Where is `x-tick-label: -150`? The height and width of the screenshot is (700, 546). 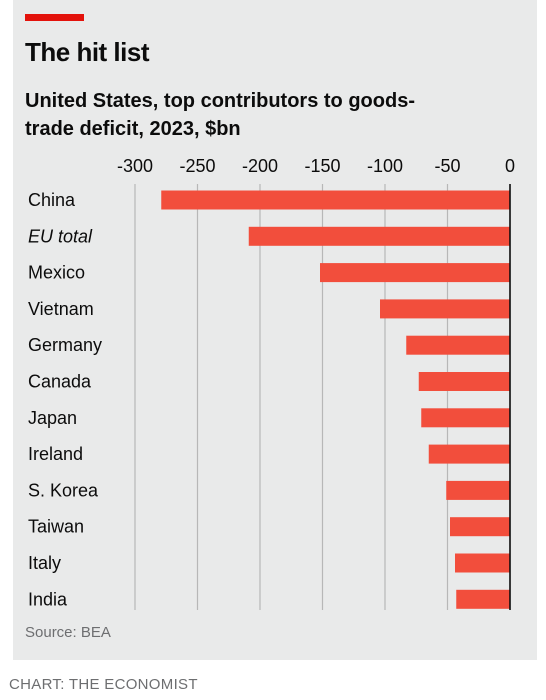 x-tick-label: -150 is located at coordinates (322, 166).